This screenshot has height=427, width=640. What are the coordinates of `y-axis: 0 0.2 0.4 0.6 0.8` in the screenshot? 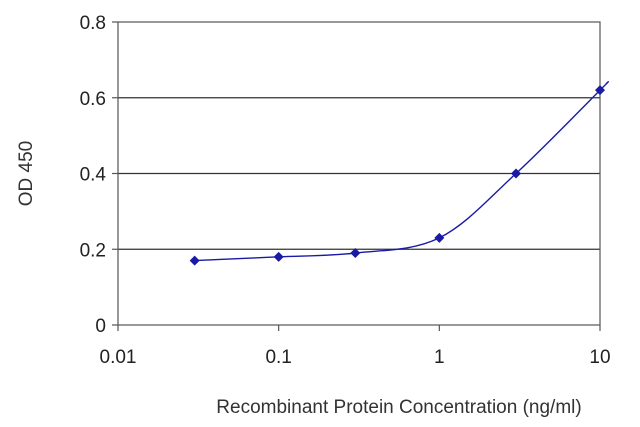 It's located at (99, 175).